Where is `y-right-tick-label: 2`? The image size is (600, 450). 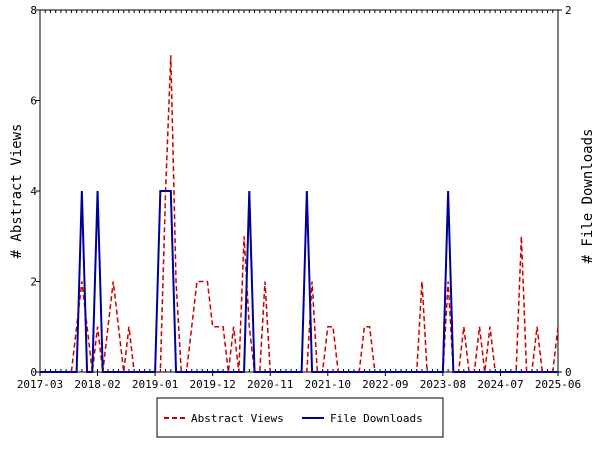
y-right-tick-label: 2 is located at coordinates (568, 10).